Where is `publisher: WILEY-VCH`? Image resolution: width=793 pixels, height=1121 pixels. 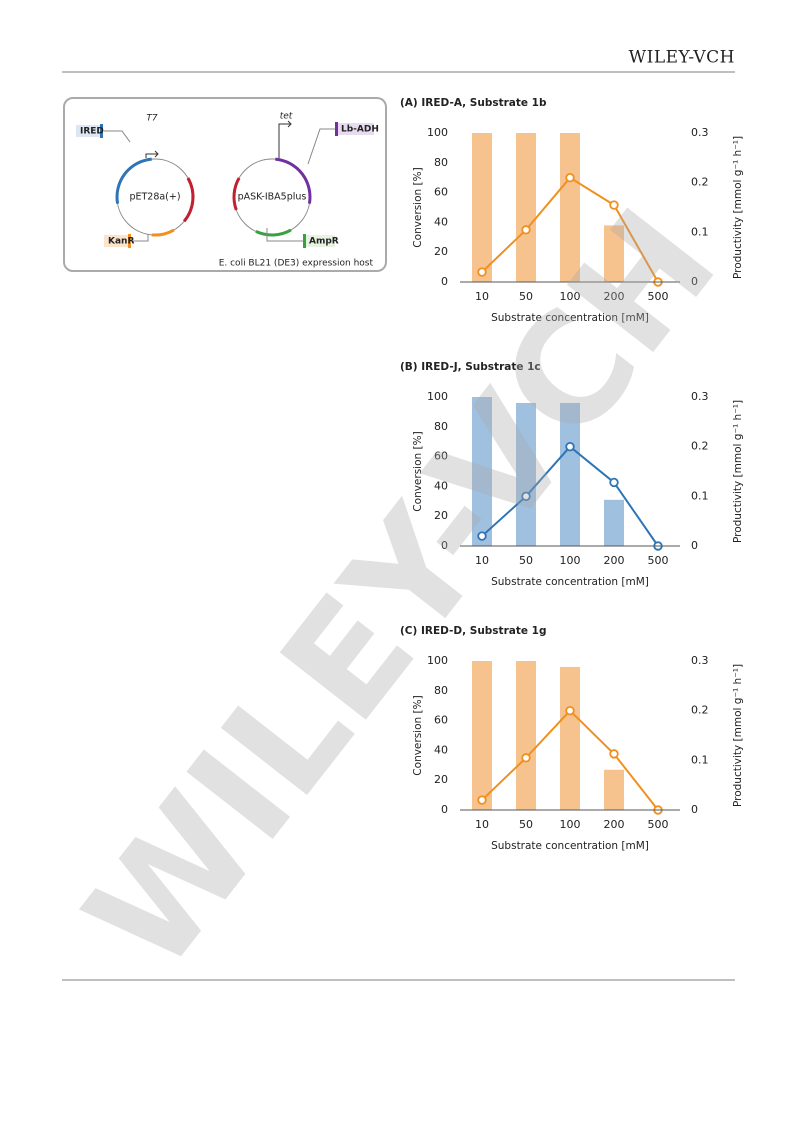
publisher: WILEY-VCH is located at coordinates (682, 58).